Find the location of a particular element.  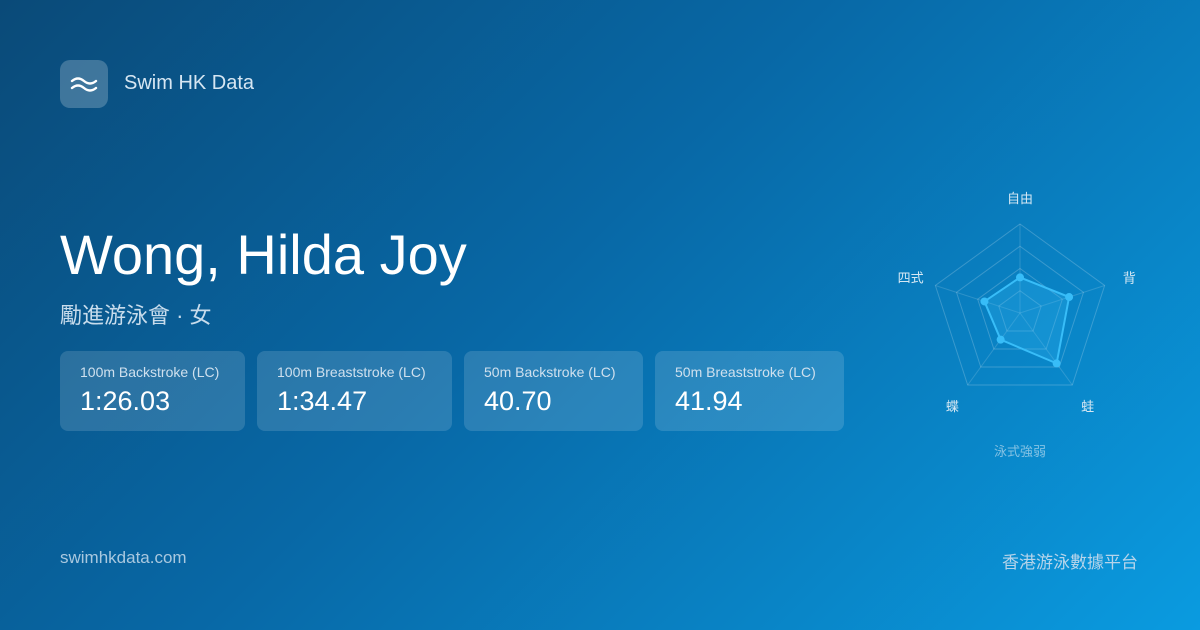

site-url: swimhkdata.com is located at coordinates (123, 557).